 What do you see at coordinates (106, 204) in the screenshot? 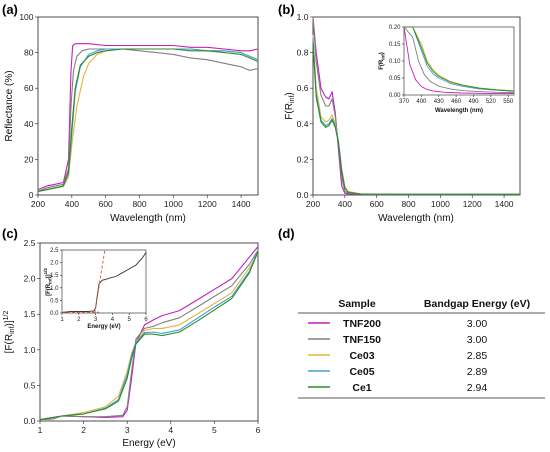
I see `x-tick-label: 600` at bounding box center [106, 204].